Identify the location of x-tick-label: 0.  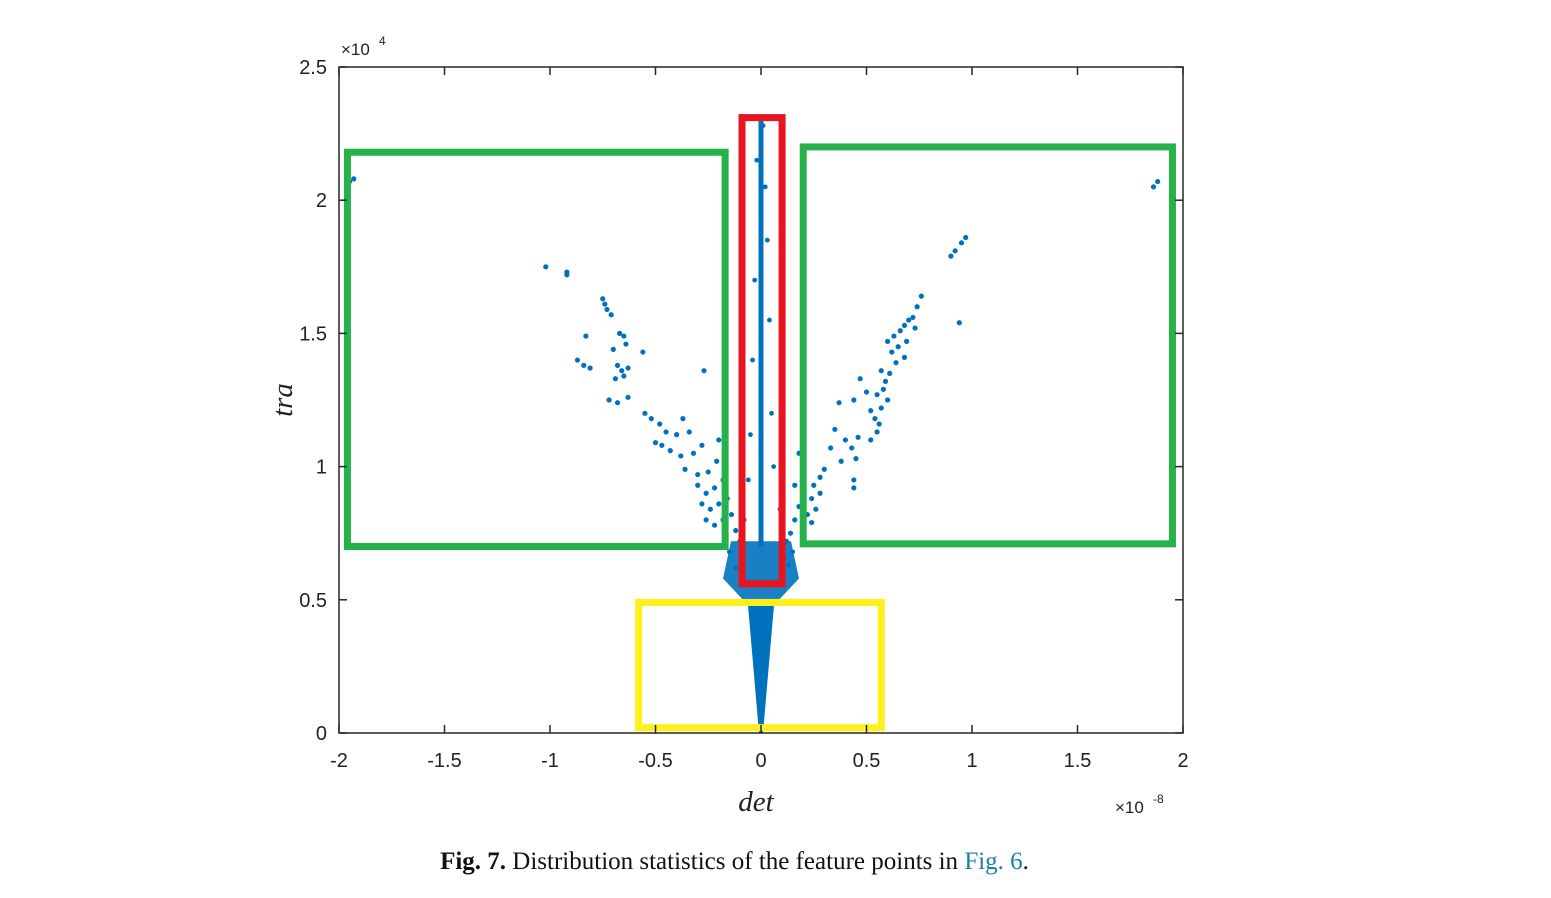
(760, 761).